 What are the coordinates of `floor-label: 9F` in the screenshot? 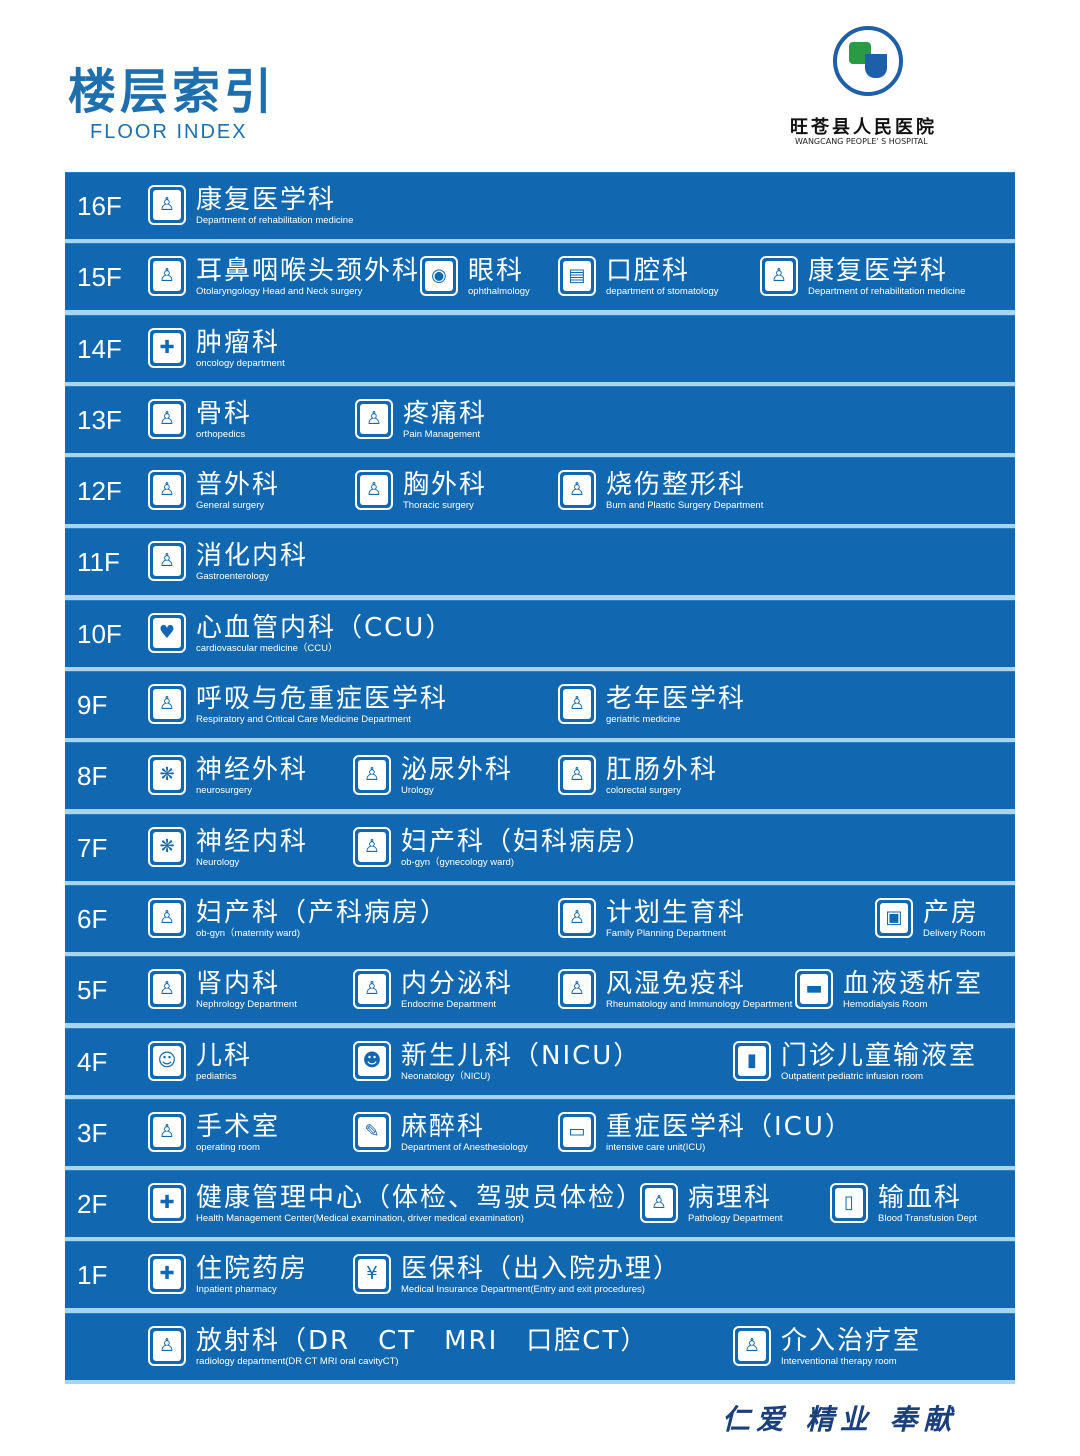 It's located at (92, 705).